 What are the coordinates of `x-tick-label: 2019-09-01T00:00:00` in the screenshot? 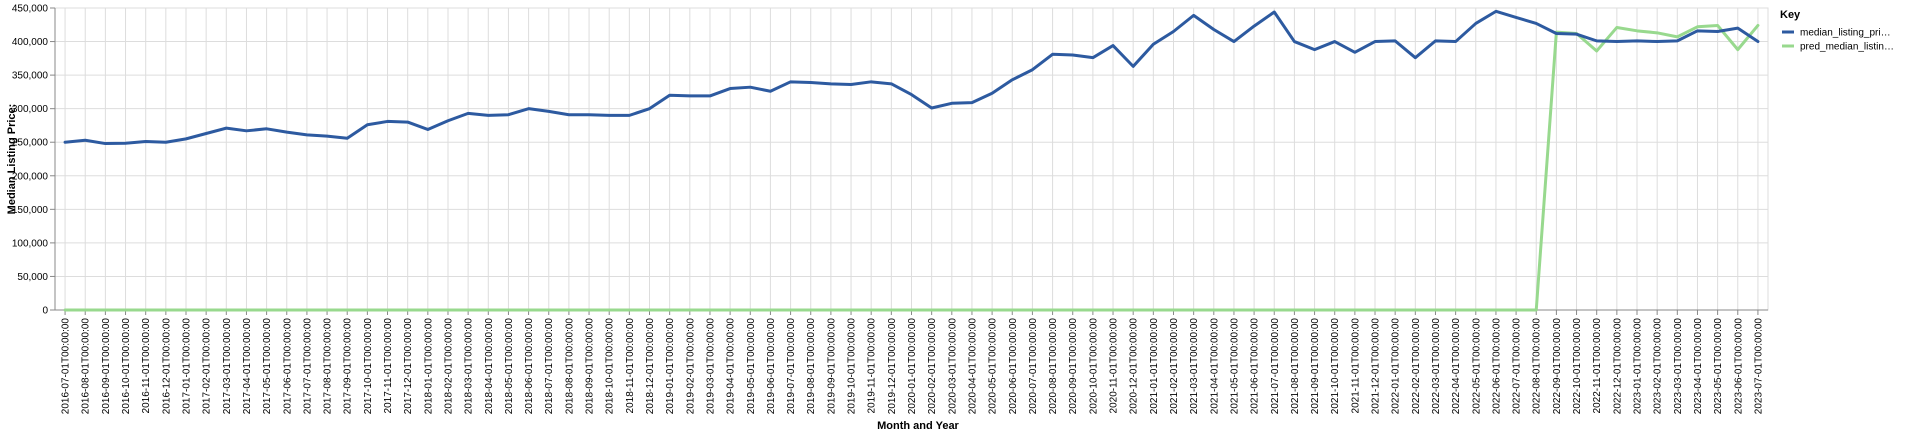 It's located at (831, 366).